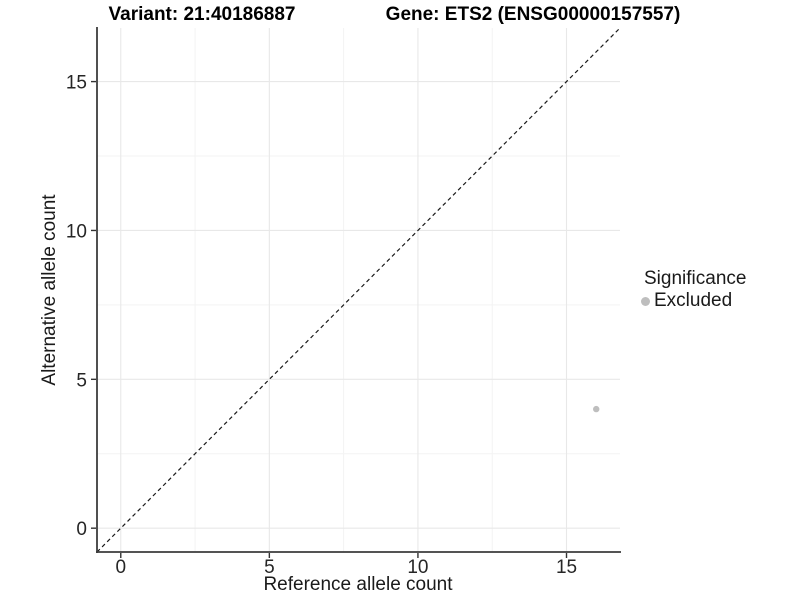 This screenshot has height=600, width=800. What do you see at coordinates (645, 301) in the screenshot?
I see `excluded-point-icon` at bounding box center [645, 301].